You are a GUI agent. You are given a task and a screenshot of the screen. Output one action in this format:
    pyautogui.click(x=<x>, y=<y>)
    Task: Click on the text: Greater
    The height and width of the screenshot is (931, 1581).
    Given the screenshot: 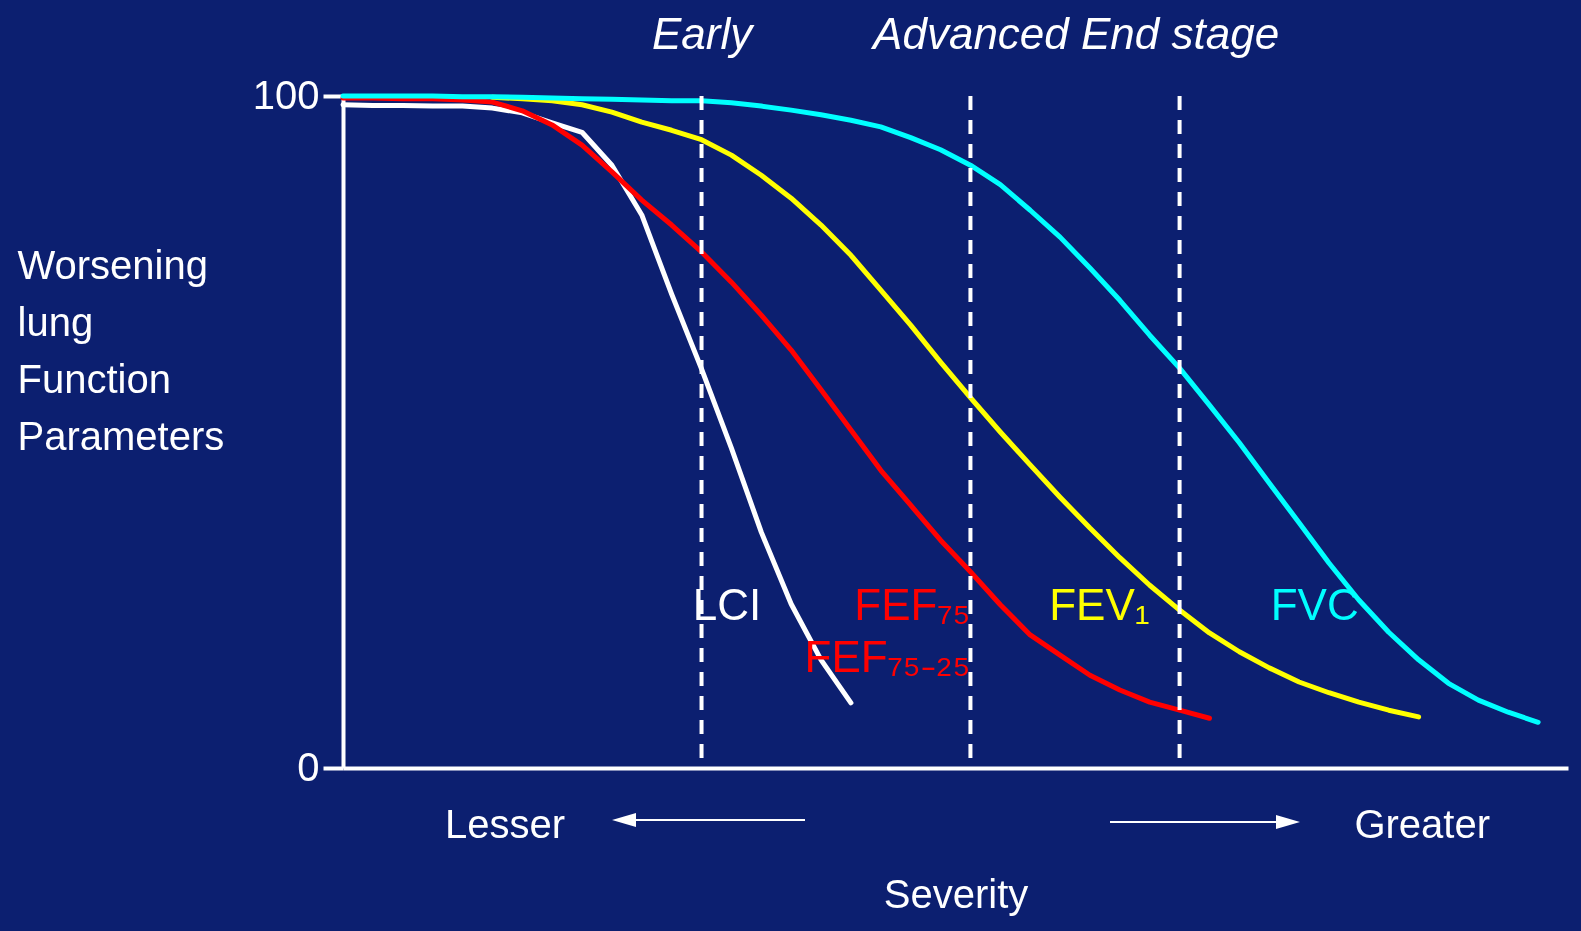 What is the action you would take?
    pyautogui.click(x=1422, y=824)
    